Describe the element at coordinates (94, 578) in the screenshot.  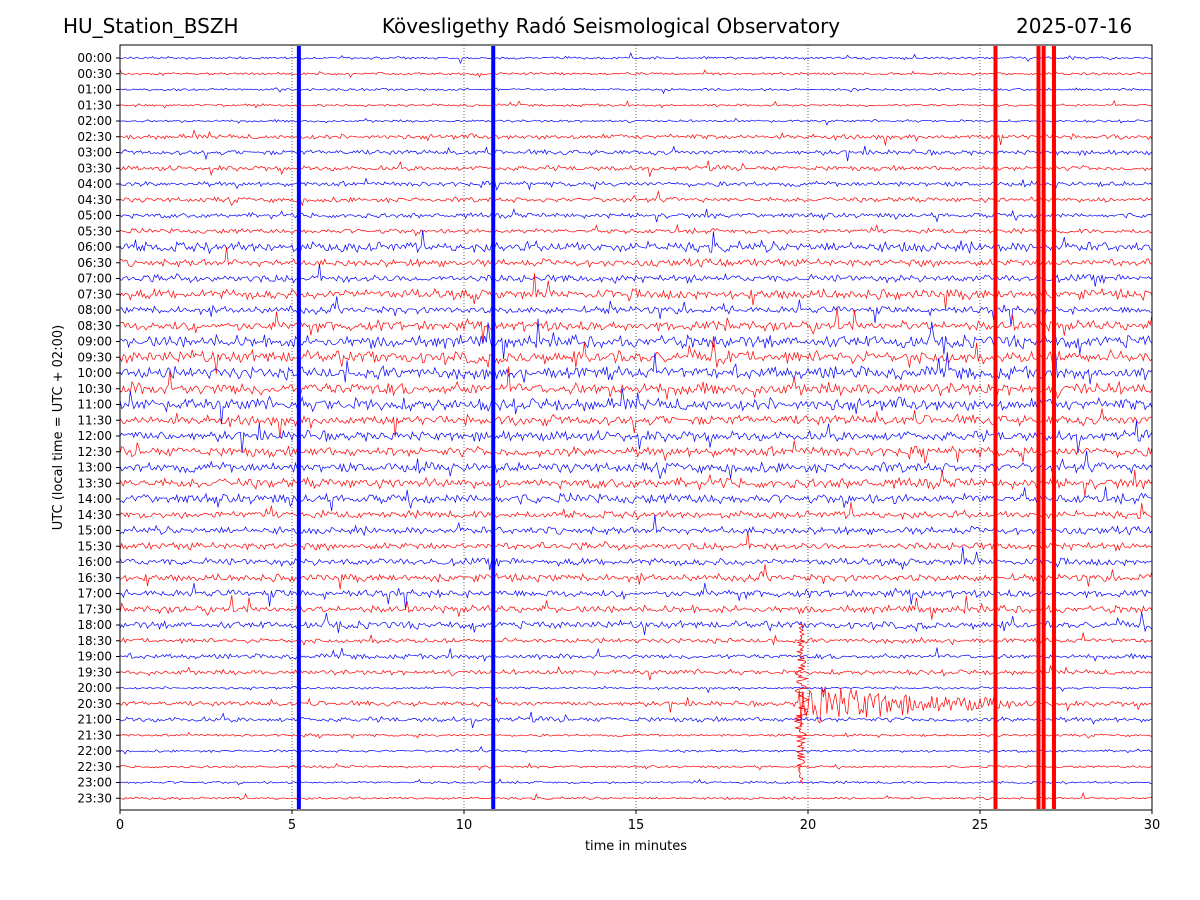
I see `row-label: 16:30` at that location.